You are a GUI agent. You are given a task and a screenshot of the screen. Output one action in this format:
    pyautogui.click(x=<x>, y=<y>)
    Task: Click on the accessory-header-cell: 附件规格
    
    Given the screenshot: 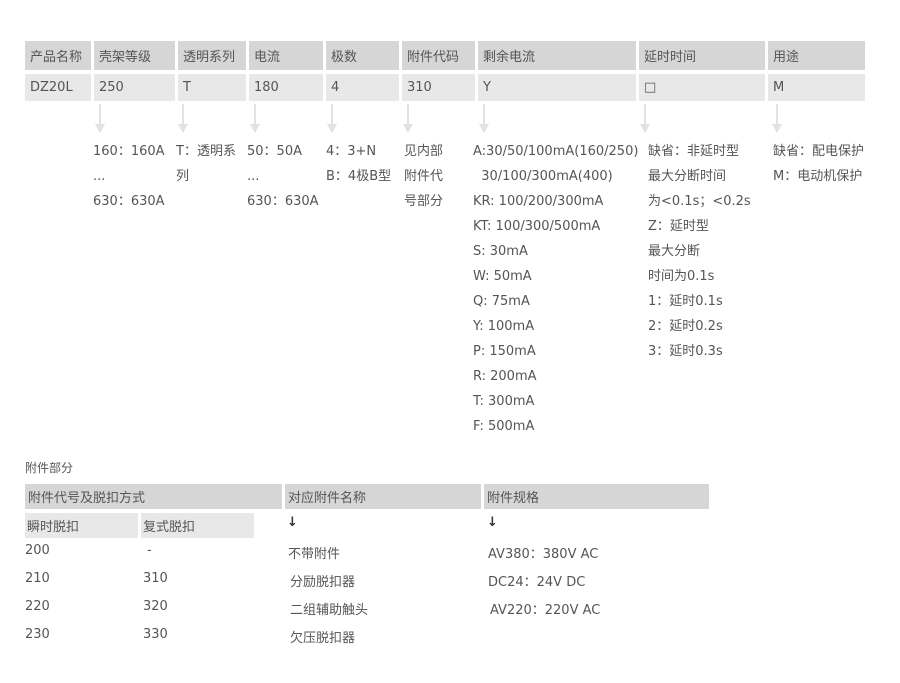 What is the action you would take?
    pyautogui.click(x=596, y=496)
    